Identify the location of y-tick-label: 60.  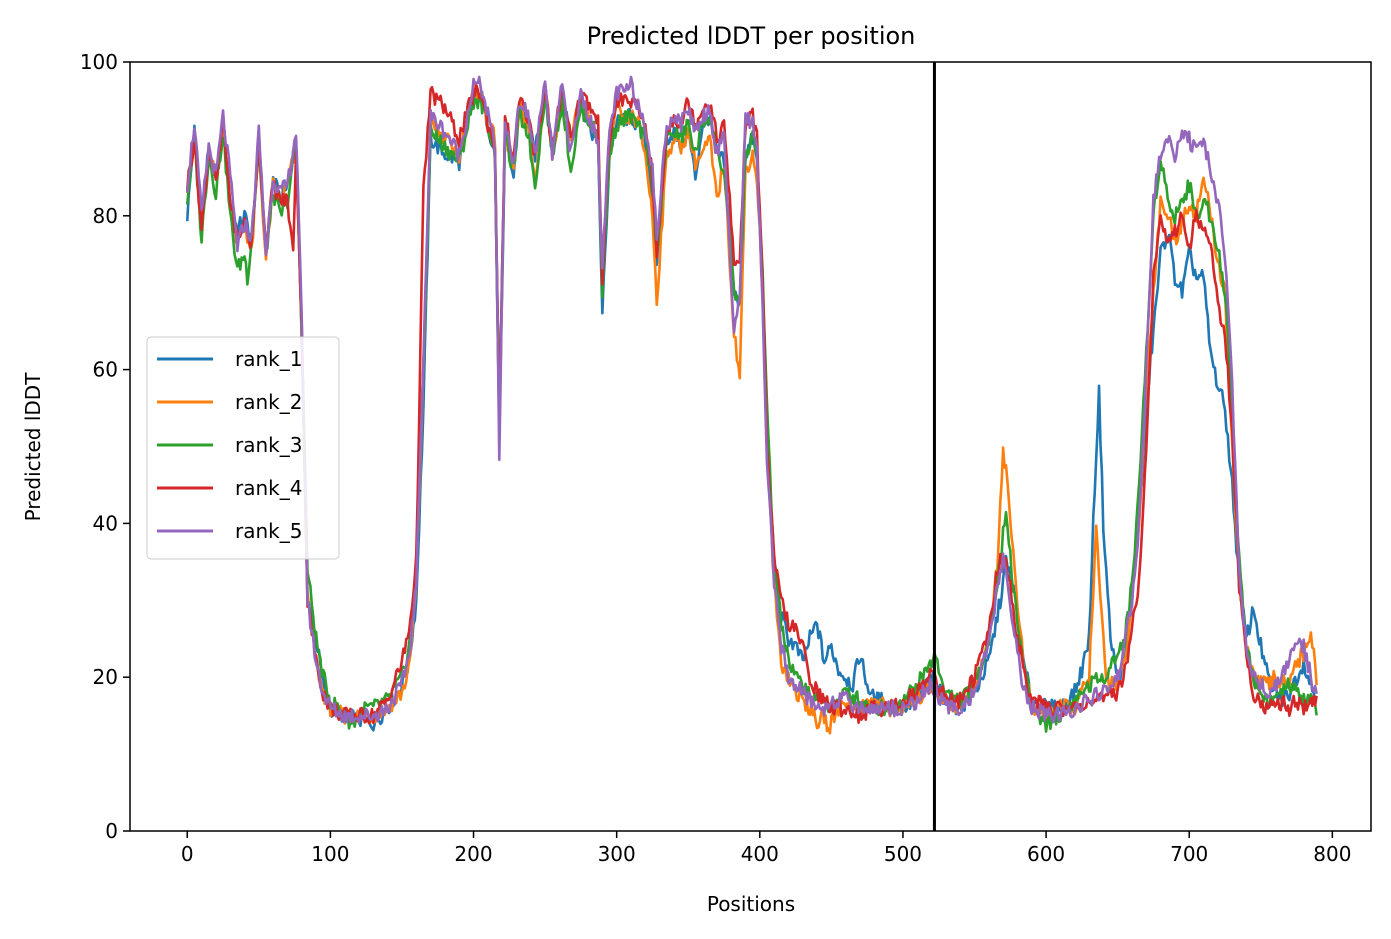
(105, 370).